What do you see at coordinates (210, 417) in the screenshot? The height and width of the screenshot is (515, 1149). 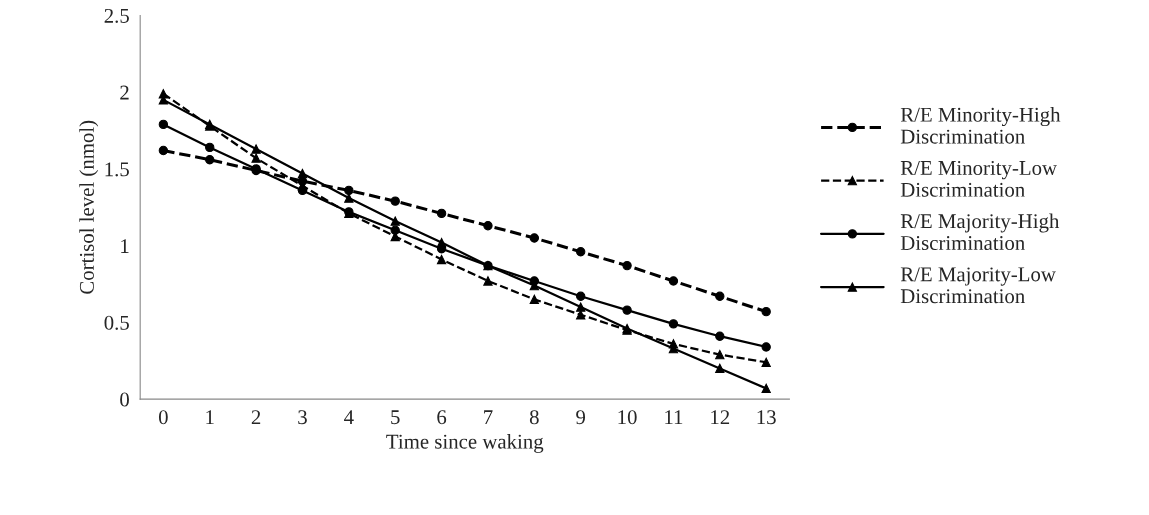 I see `x-tick-label: 1` at bounding box center [210, 417].